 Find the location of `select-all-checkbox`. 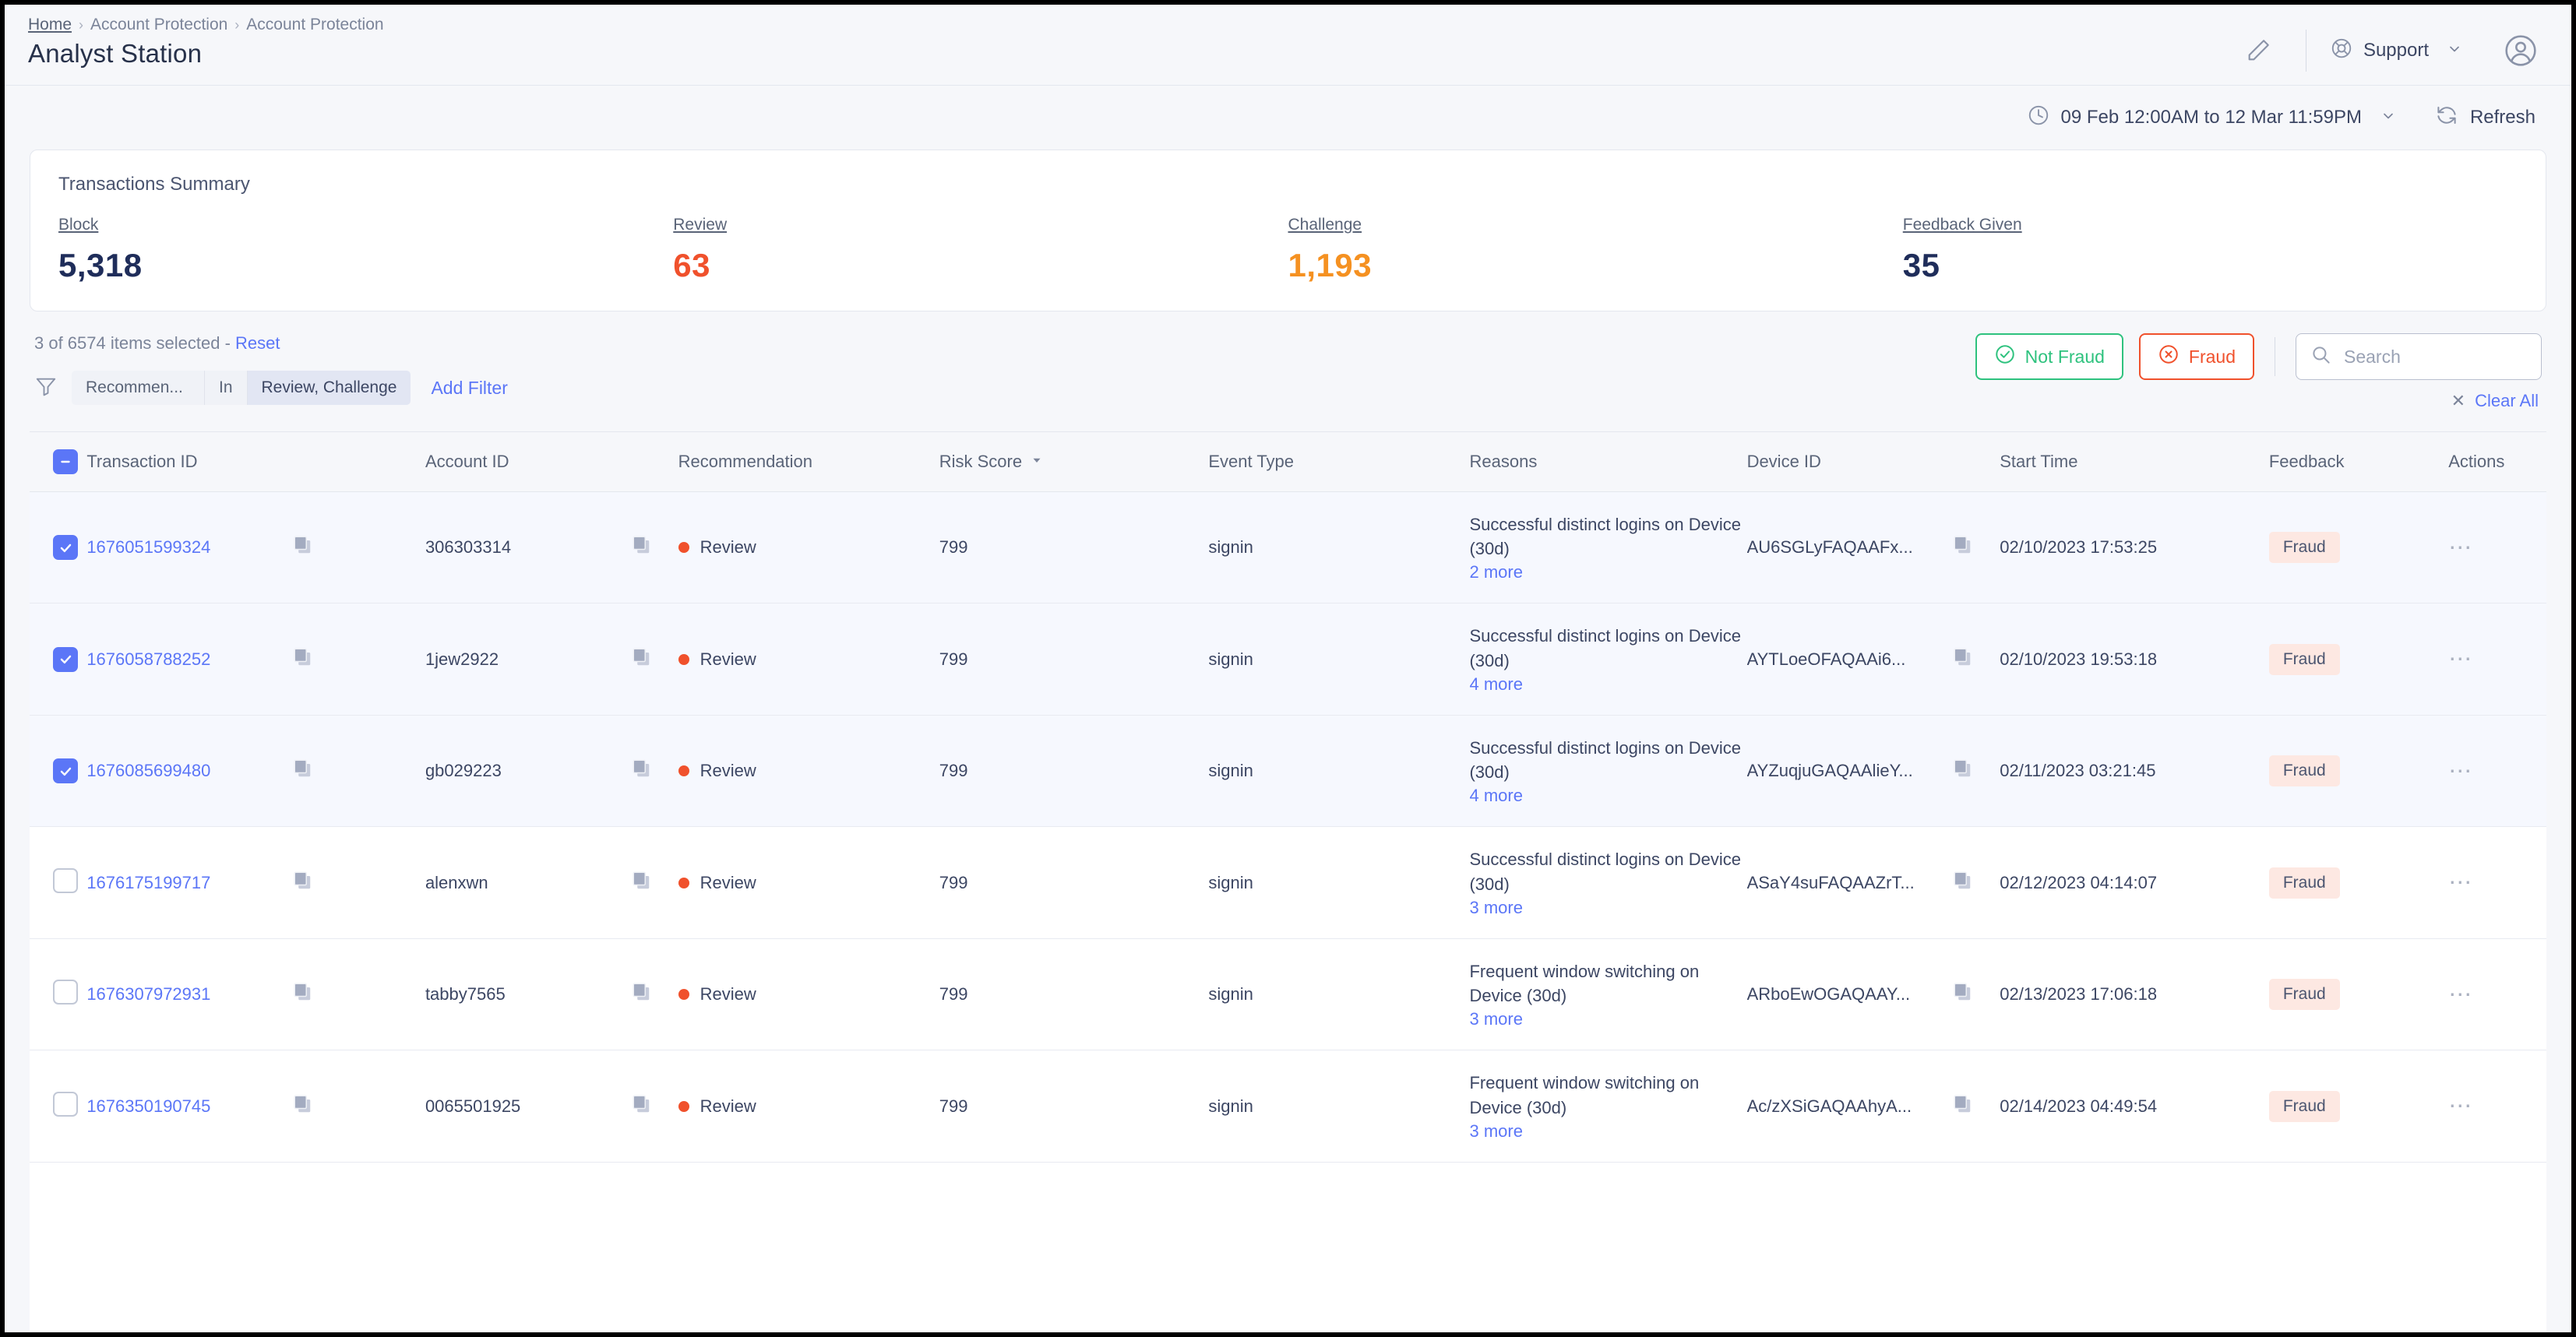

select-all-checkbox is located at coordinates (65, 461).